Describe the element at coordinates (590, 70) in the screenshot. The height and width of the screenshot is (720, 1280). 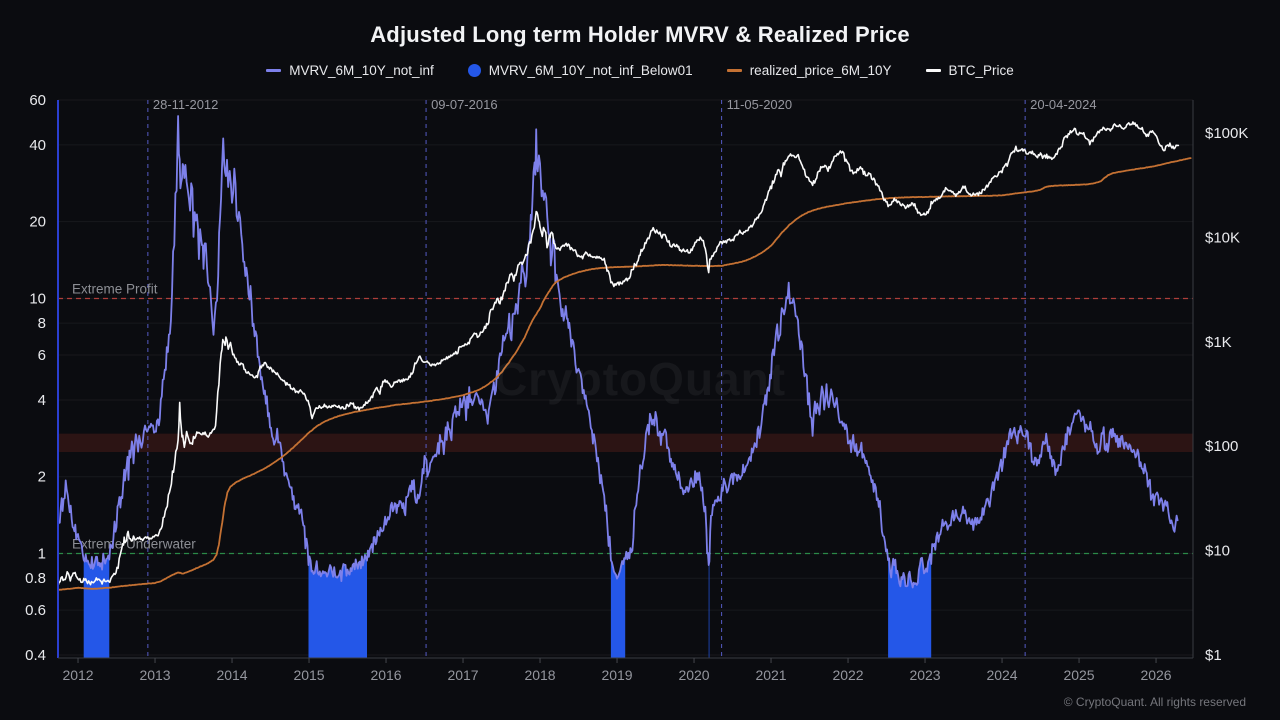
I see `legend-label: MVRV_6M_10Y_not_inf_Below01` at that location.